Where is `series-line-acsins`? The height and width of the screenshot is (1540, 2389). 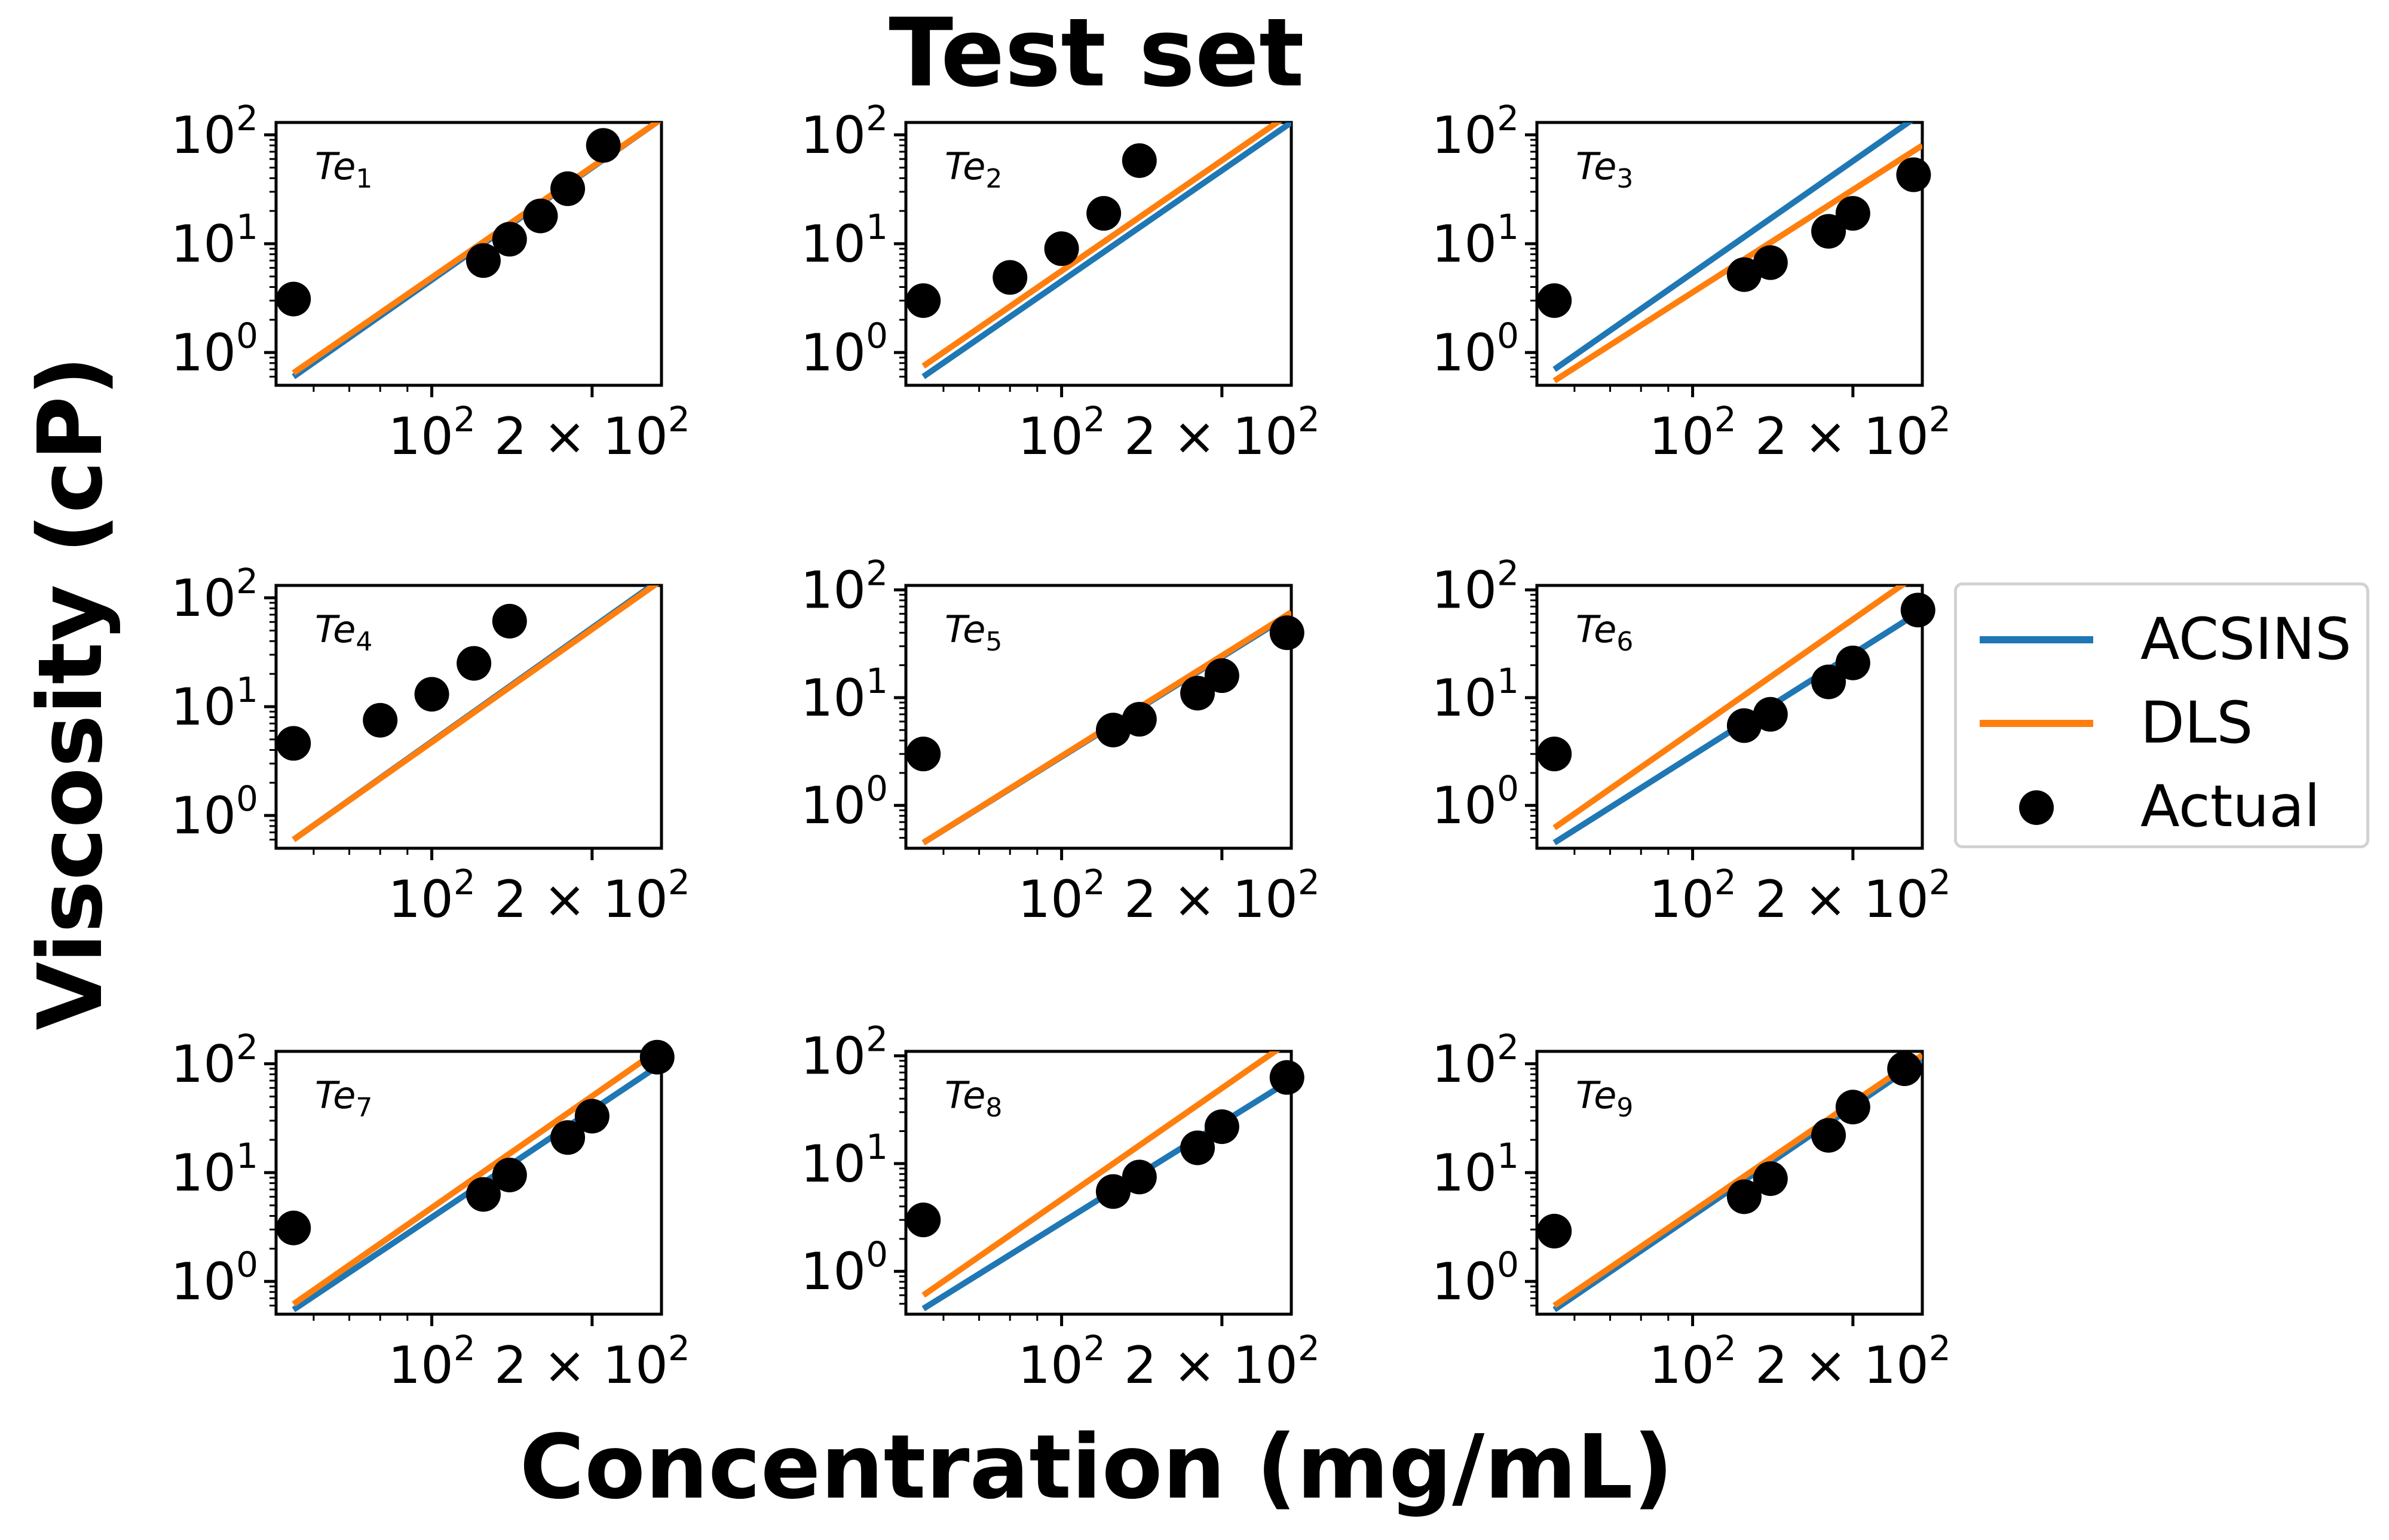 series-line-acsins is located at coordinates (1106, 250).